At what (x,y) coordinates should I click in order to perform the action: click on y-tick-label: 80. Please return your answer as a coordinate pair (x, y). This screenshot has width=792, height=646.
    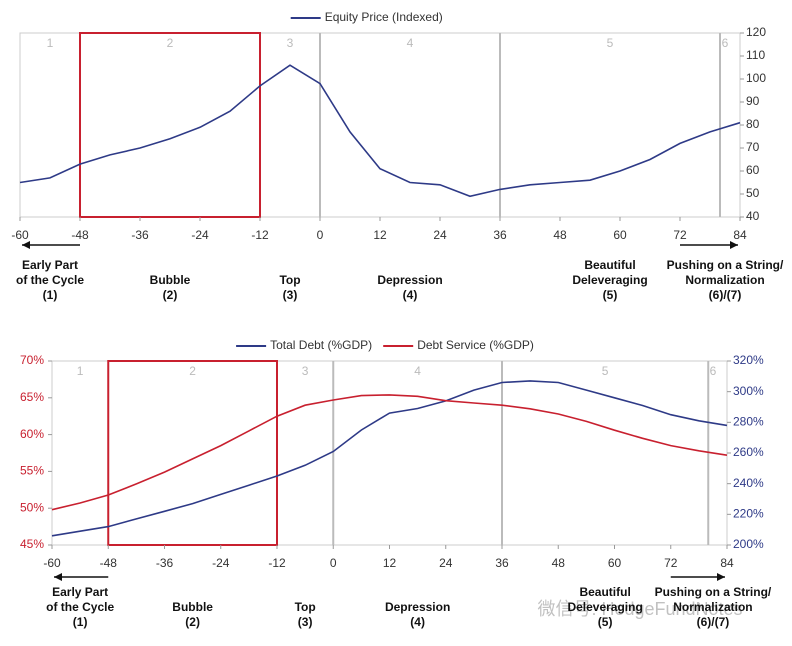
    Looking at the image, I should click on (753, 124).